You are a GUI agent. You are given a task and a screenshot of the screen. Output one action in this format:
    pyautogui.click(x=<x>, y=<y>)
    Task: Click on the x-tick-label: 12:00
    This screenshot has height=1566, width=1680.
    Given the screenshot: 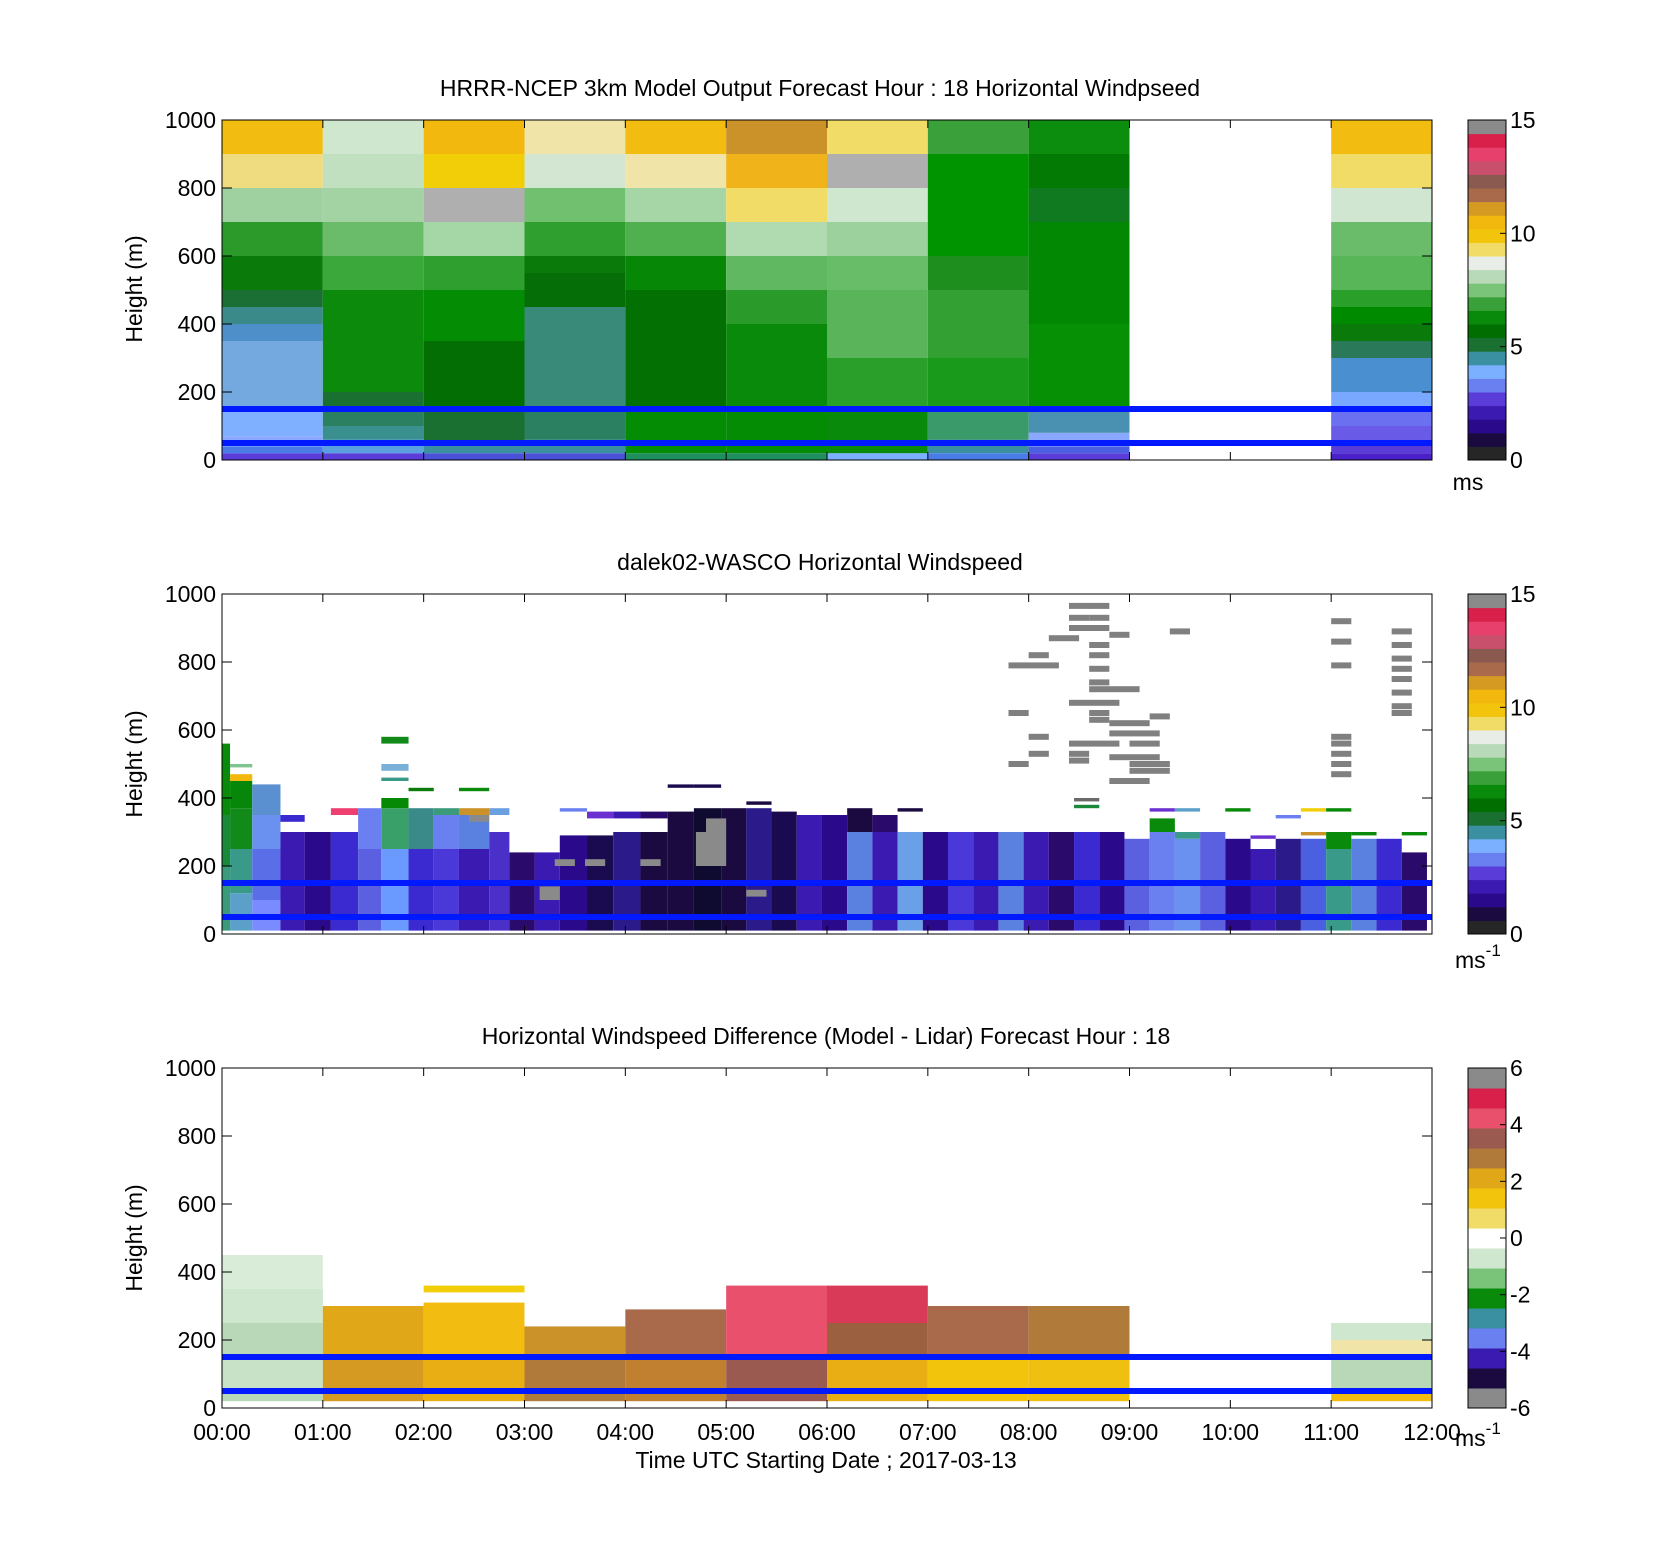 What is the action you would take?
    pyautogui.click(x=1432, y=1432)
    